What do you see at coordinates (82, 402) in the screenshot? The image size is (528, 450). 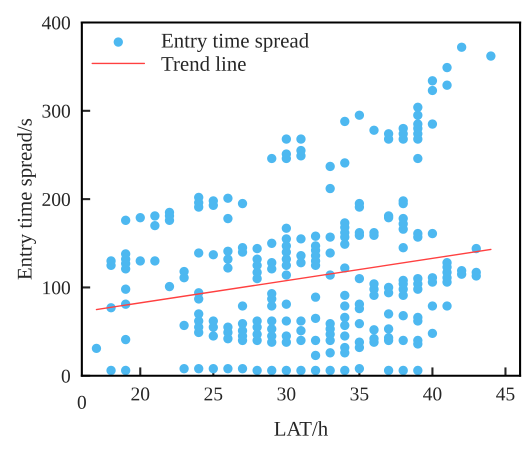 I see `text: 0` at bounding box center [82, 402].